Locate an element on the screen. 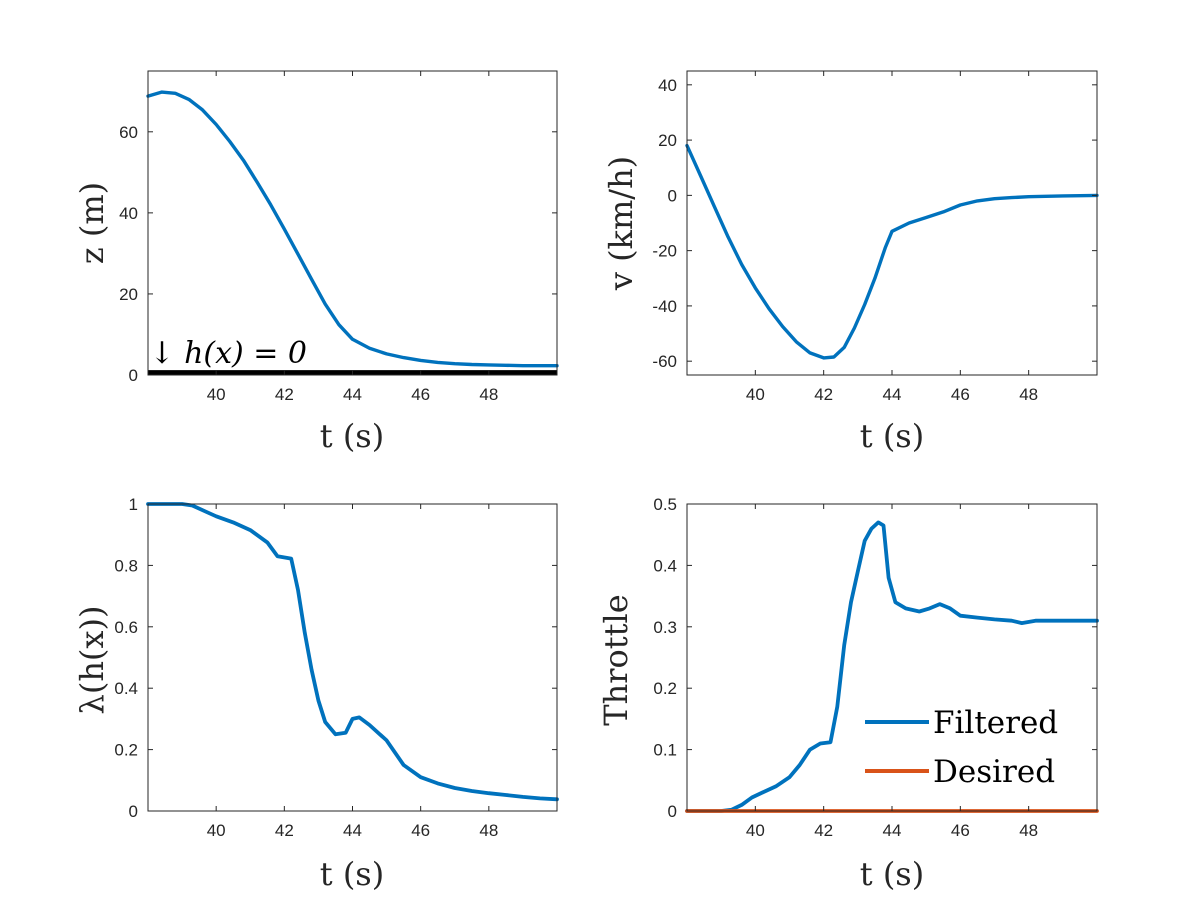 Image resolution: width=1196 pixels, height=919 pixels. y-axis-label: Throttle is located at coordinates (616, 659).